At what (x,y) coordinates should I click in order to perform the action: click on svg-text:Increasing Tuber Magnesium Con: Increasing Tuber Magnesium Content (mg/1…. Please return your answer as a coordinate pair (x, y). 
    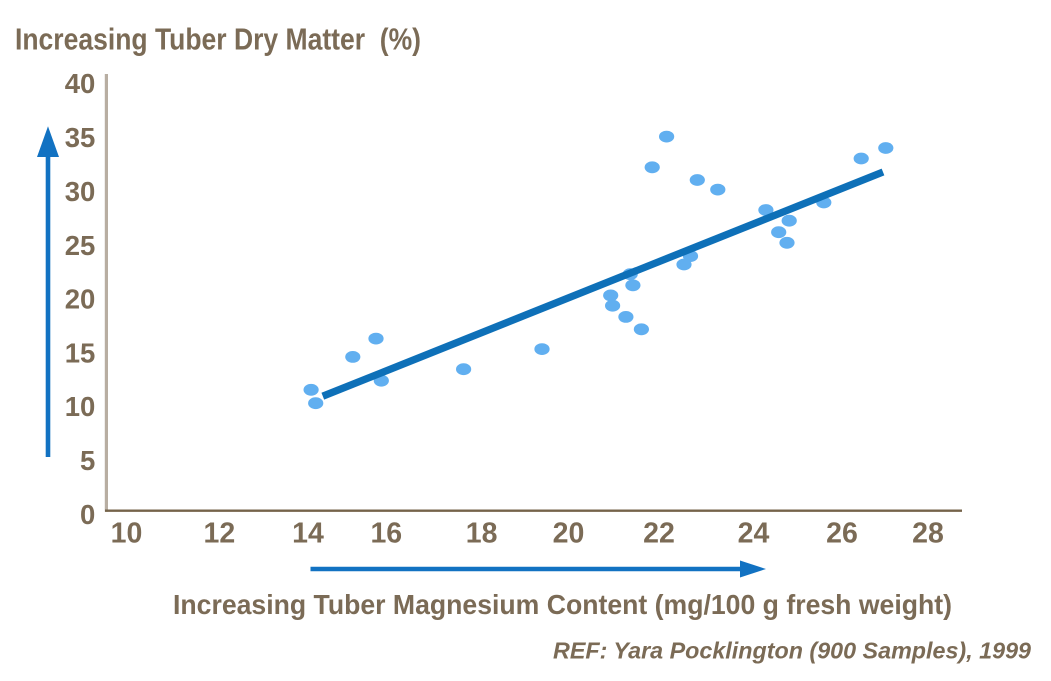
    Looking at the image, I should click on (562, 604).